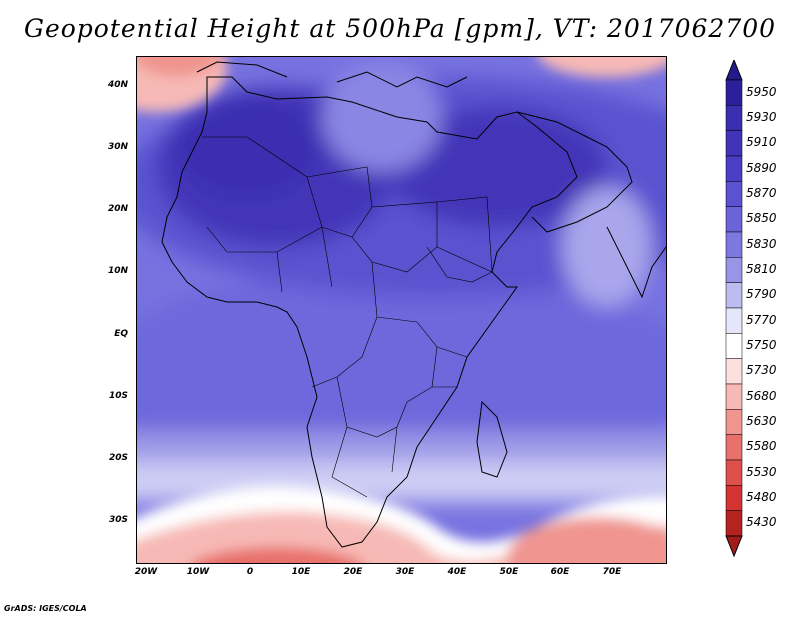  Describe the element at coordinates (509, 572) in the screenshot. I see `lon-label: 50E` at that location.